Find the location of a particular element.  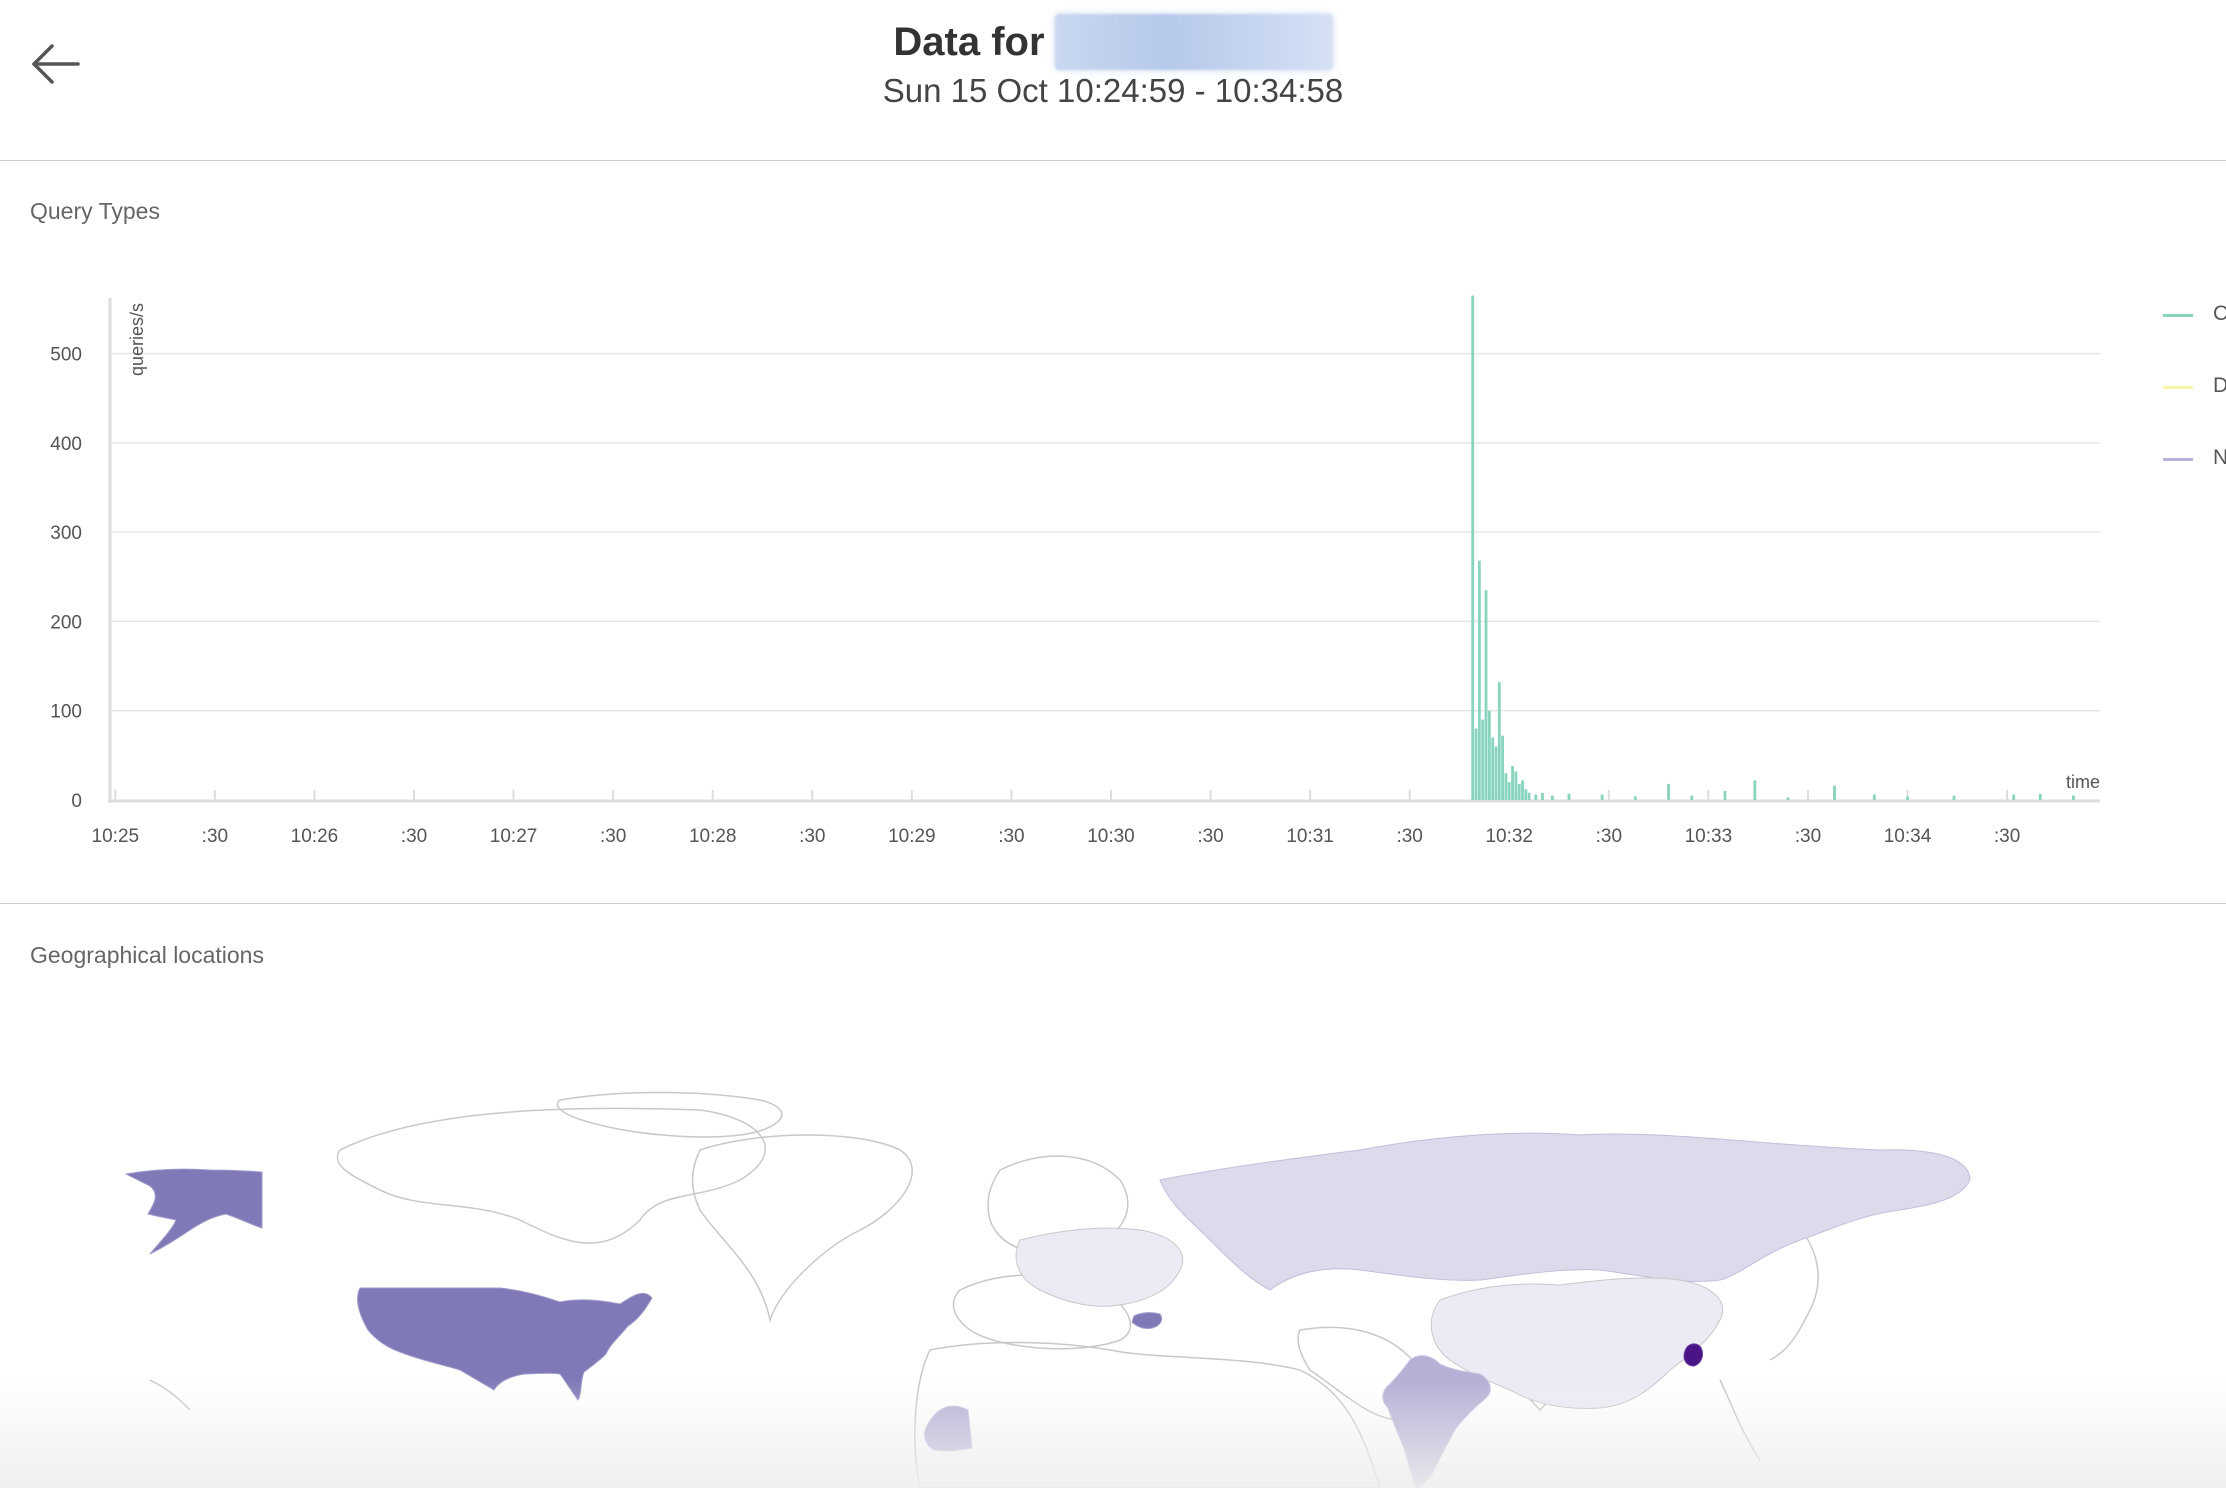

x-tick-label: 10:27 is located at coordinates (514, 836).